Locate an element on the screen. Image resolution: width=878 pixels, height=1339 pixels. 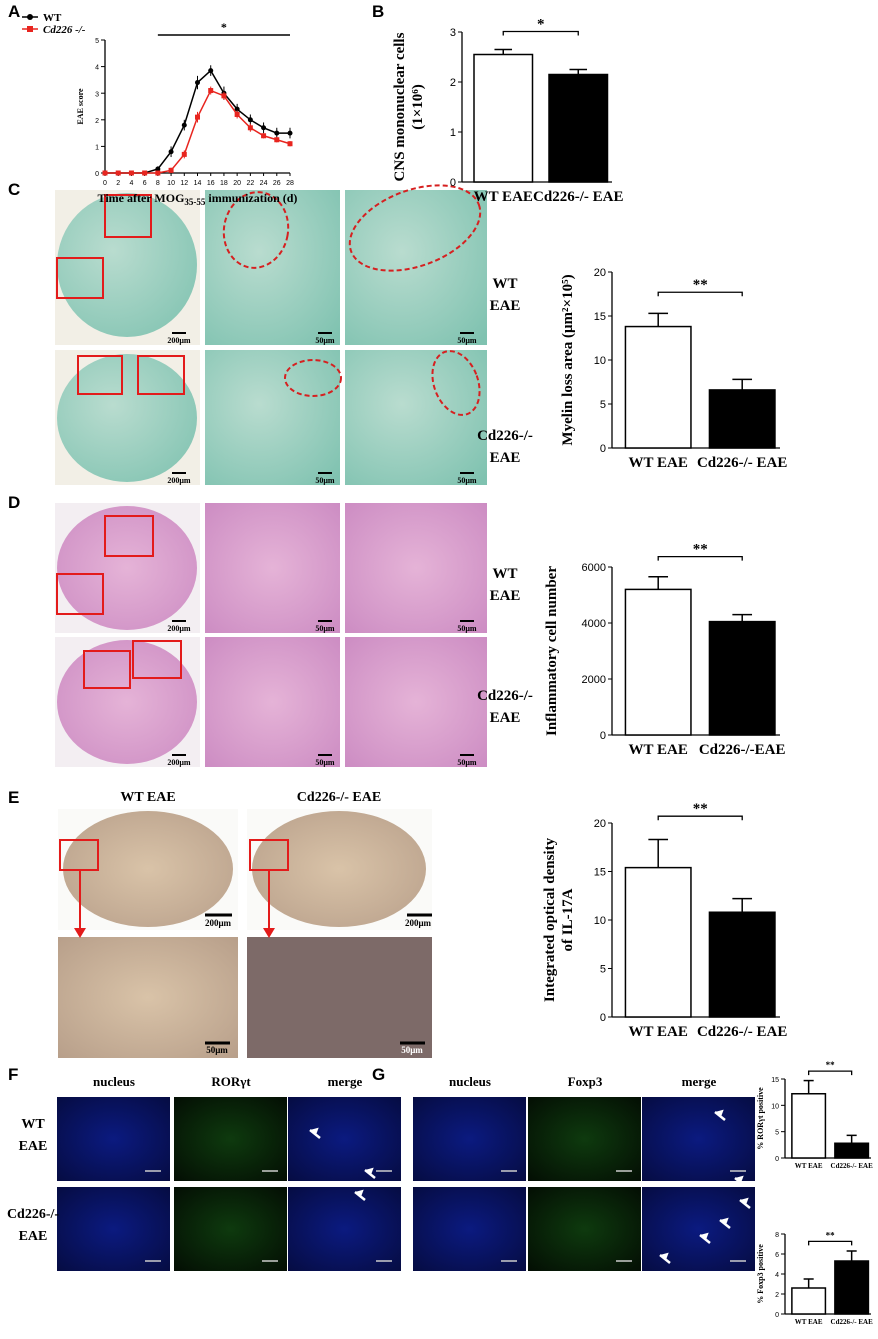
y-axis-title: % RORγt positive is located at coordinates (760, 1118).